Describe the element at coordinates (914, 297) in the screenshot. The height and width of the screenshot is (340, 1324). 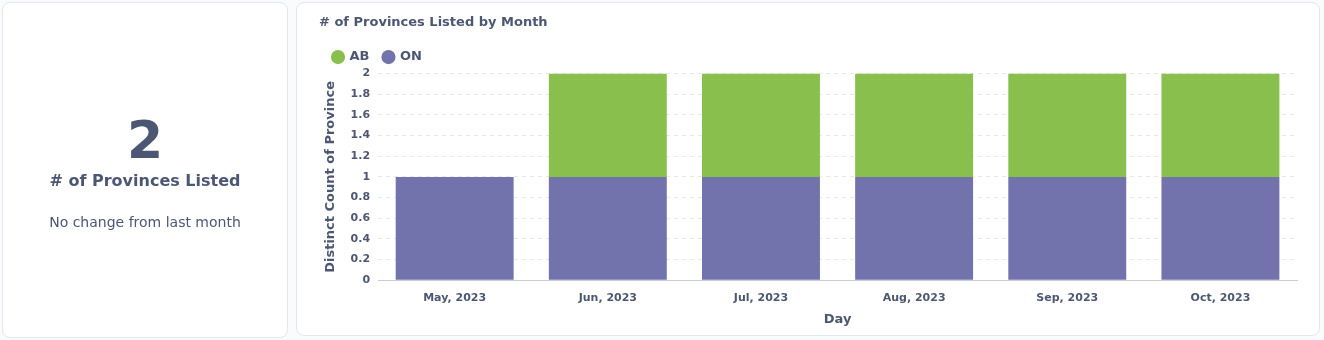
I see `x-tick-label: Aug, 2023` at that location.